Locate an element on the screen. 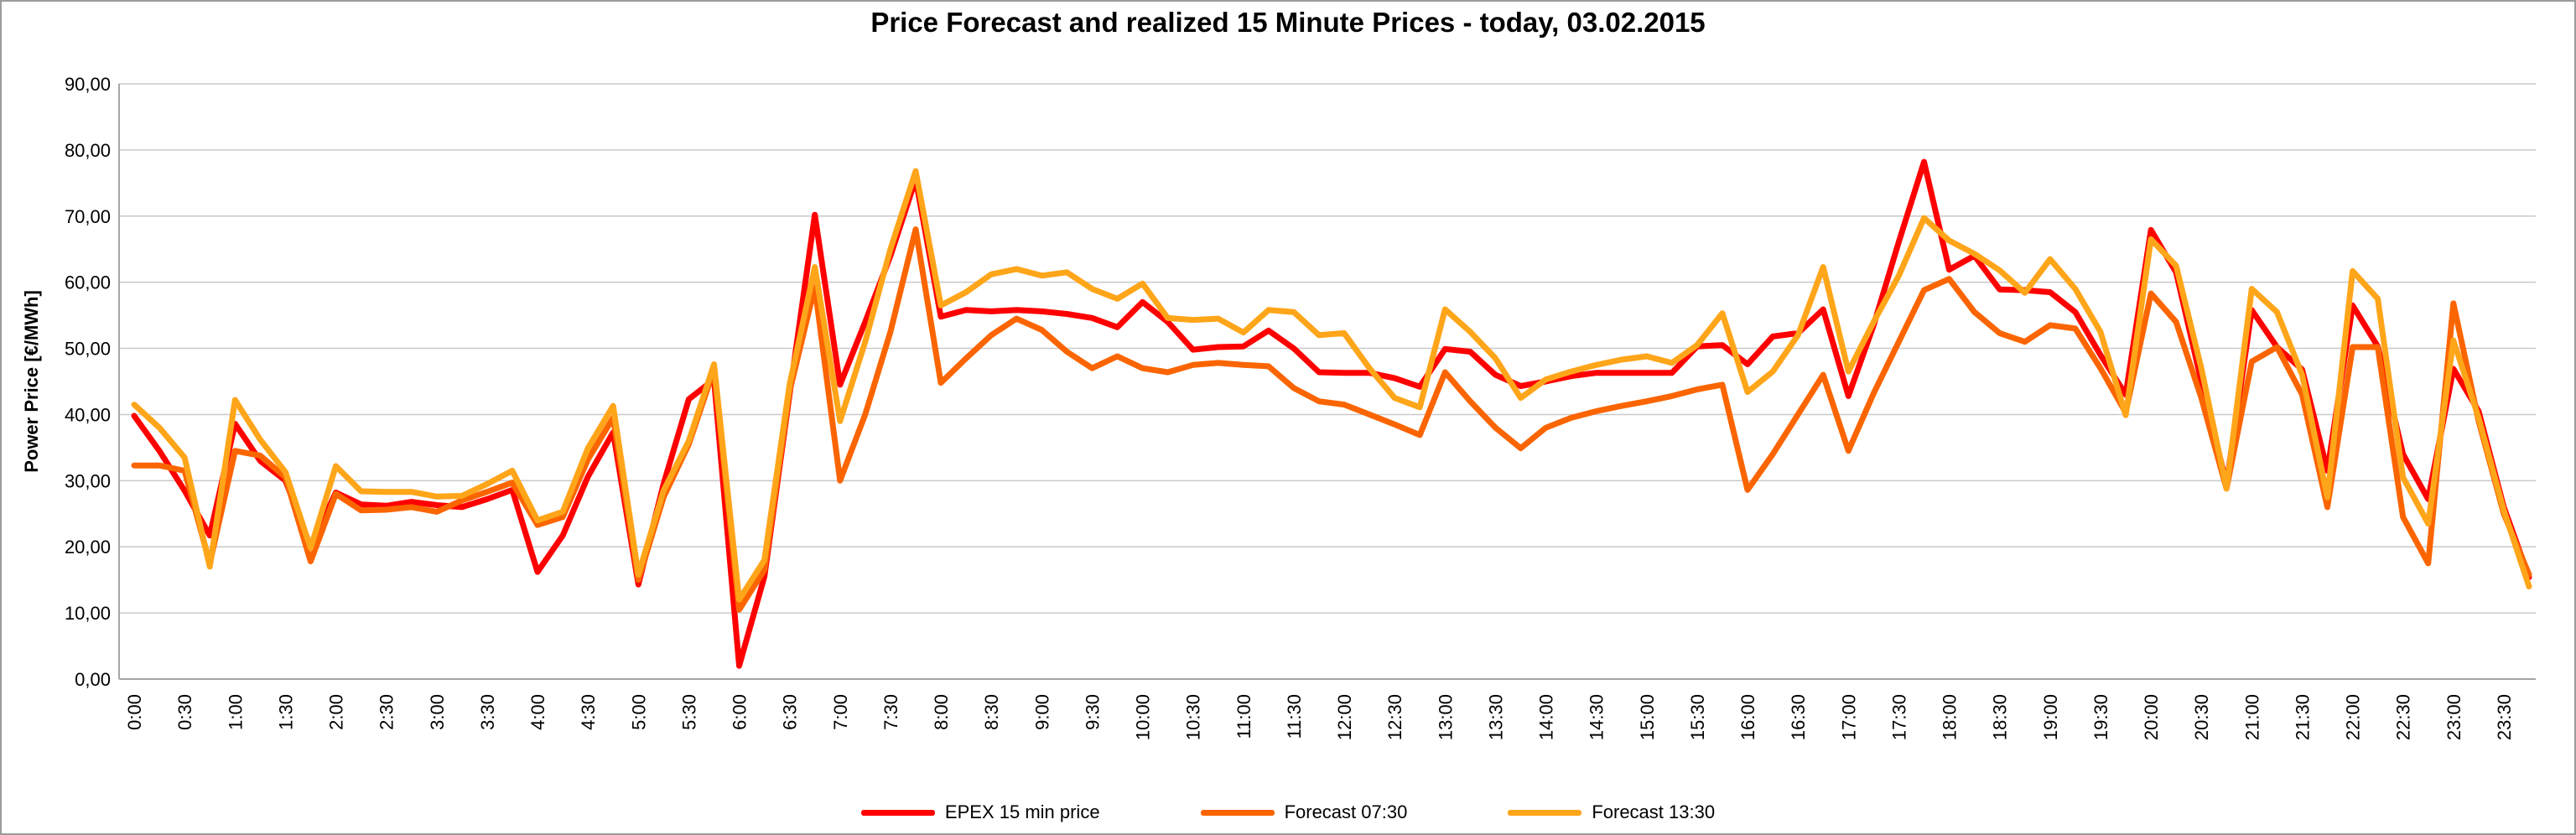 This screenshot has height=835, width=2576. x-tick-label: 22:30 is located at coordinates (2403, 717).